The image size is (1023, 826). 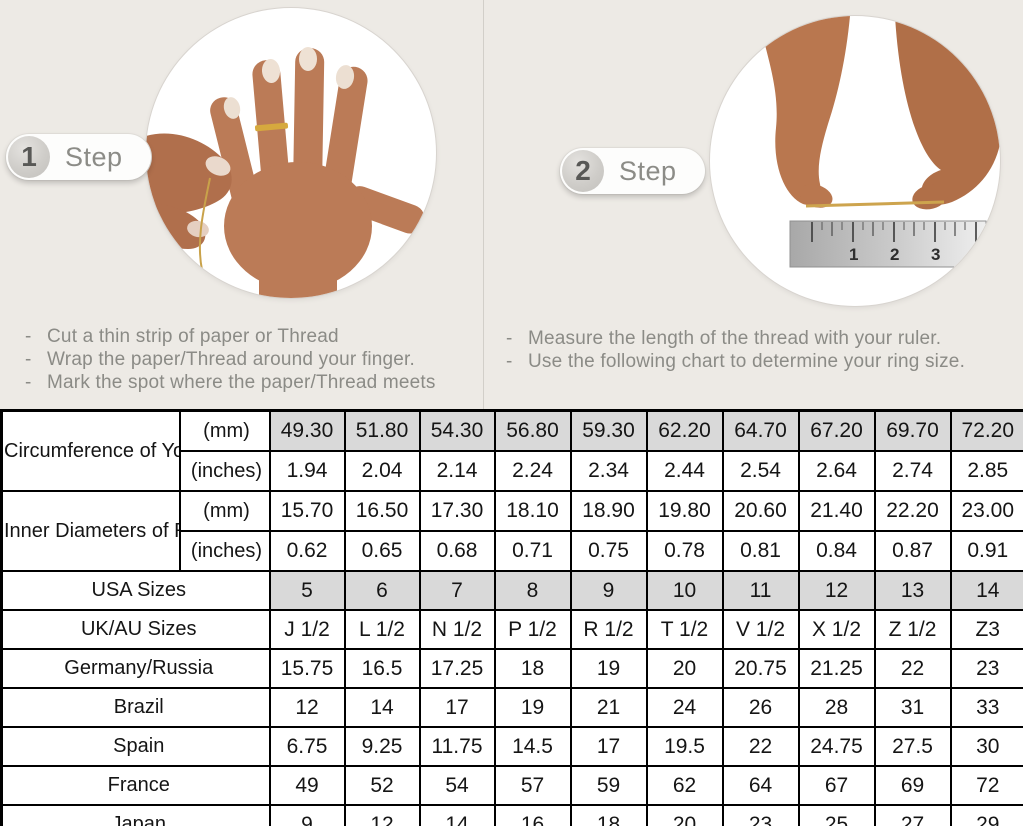 What do you see at coordinates (224, 551) in the screenshot?
I see `unit-cell: (inches)` at bounding box center [224, 551].